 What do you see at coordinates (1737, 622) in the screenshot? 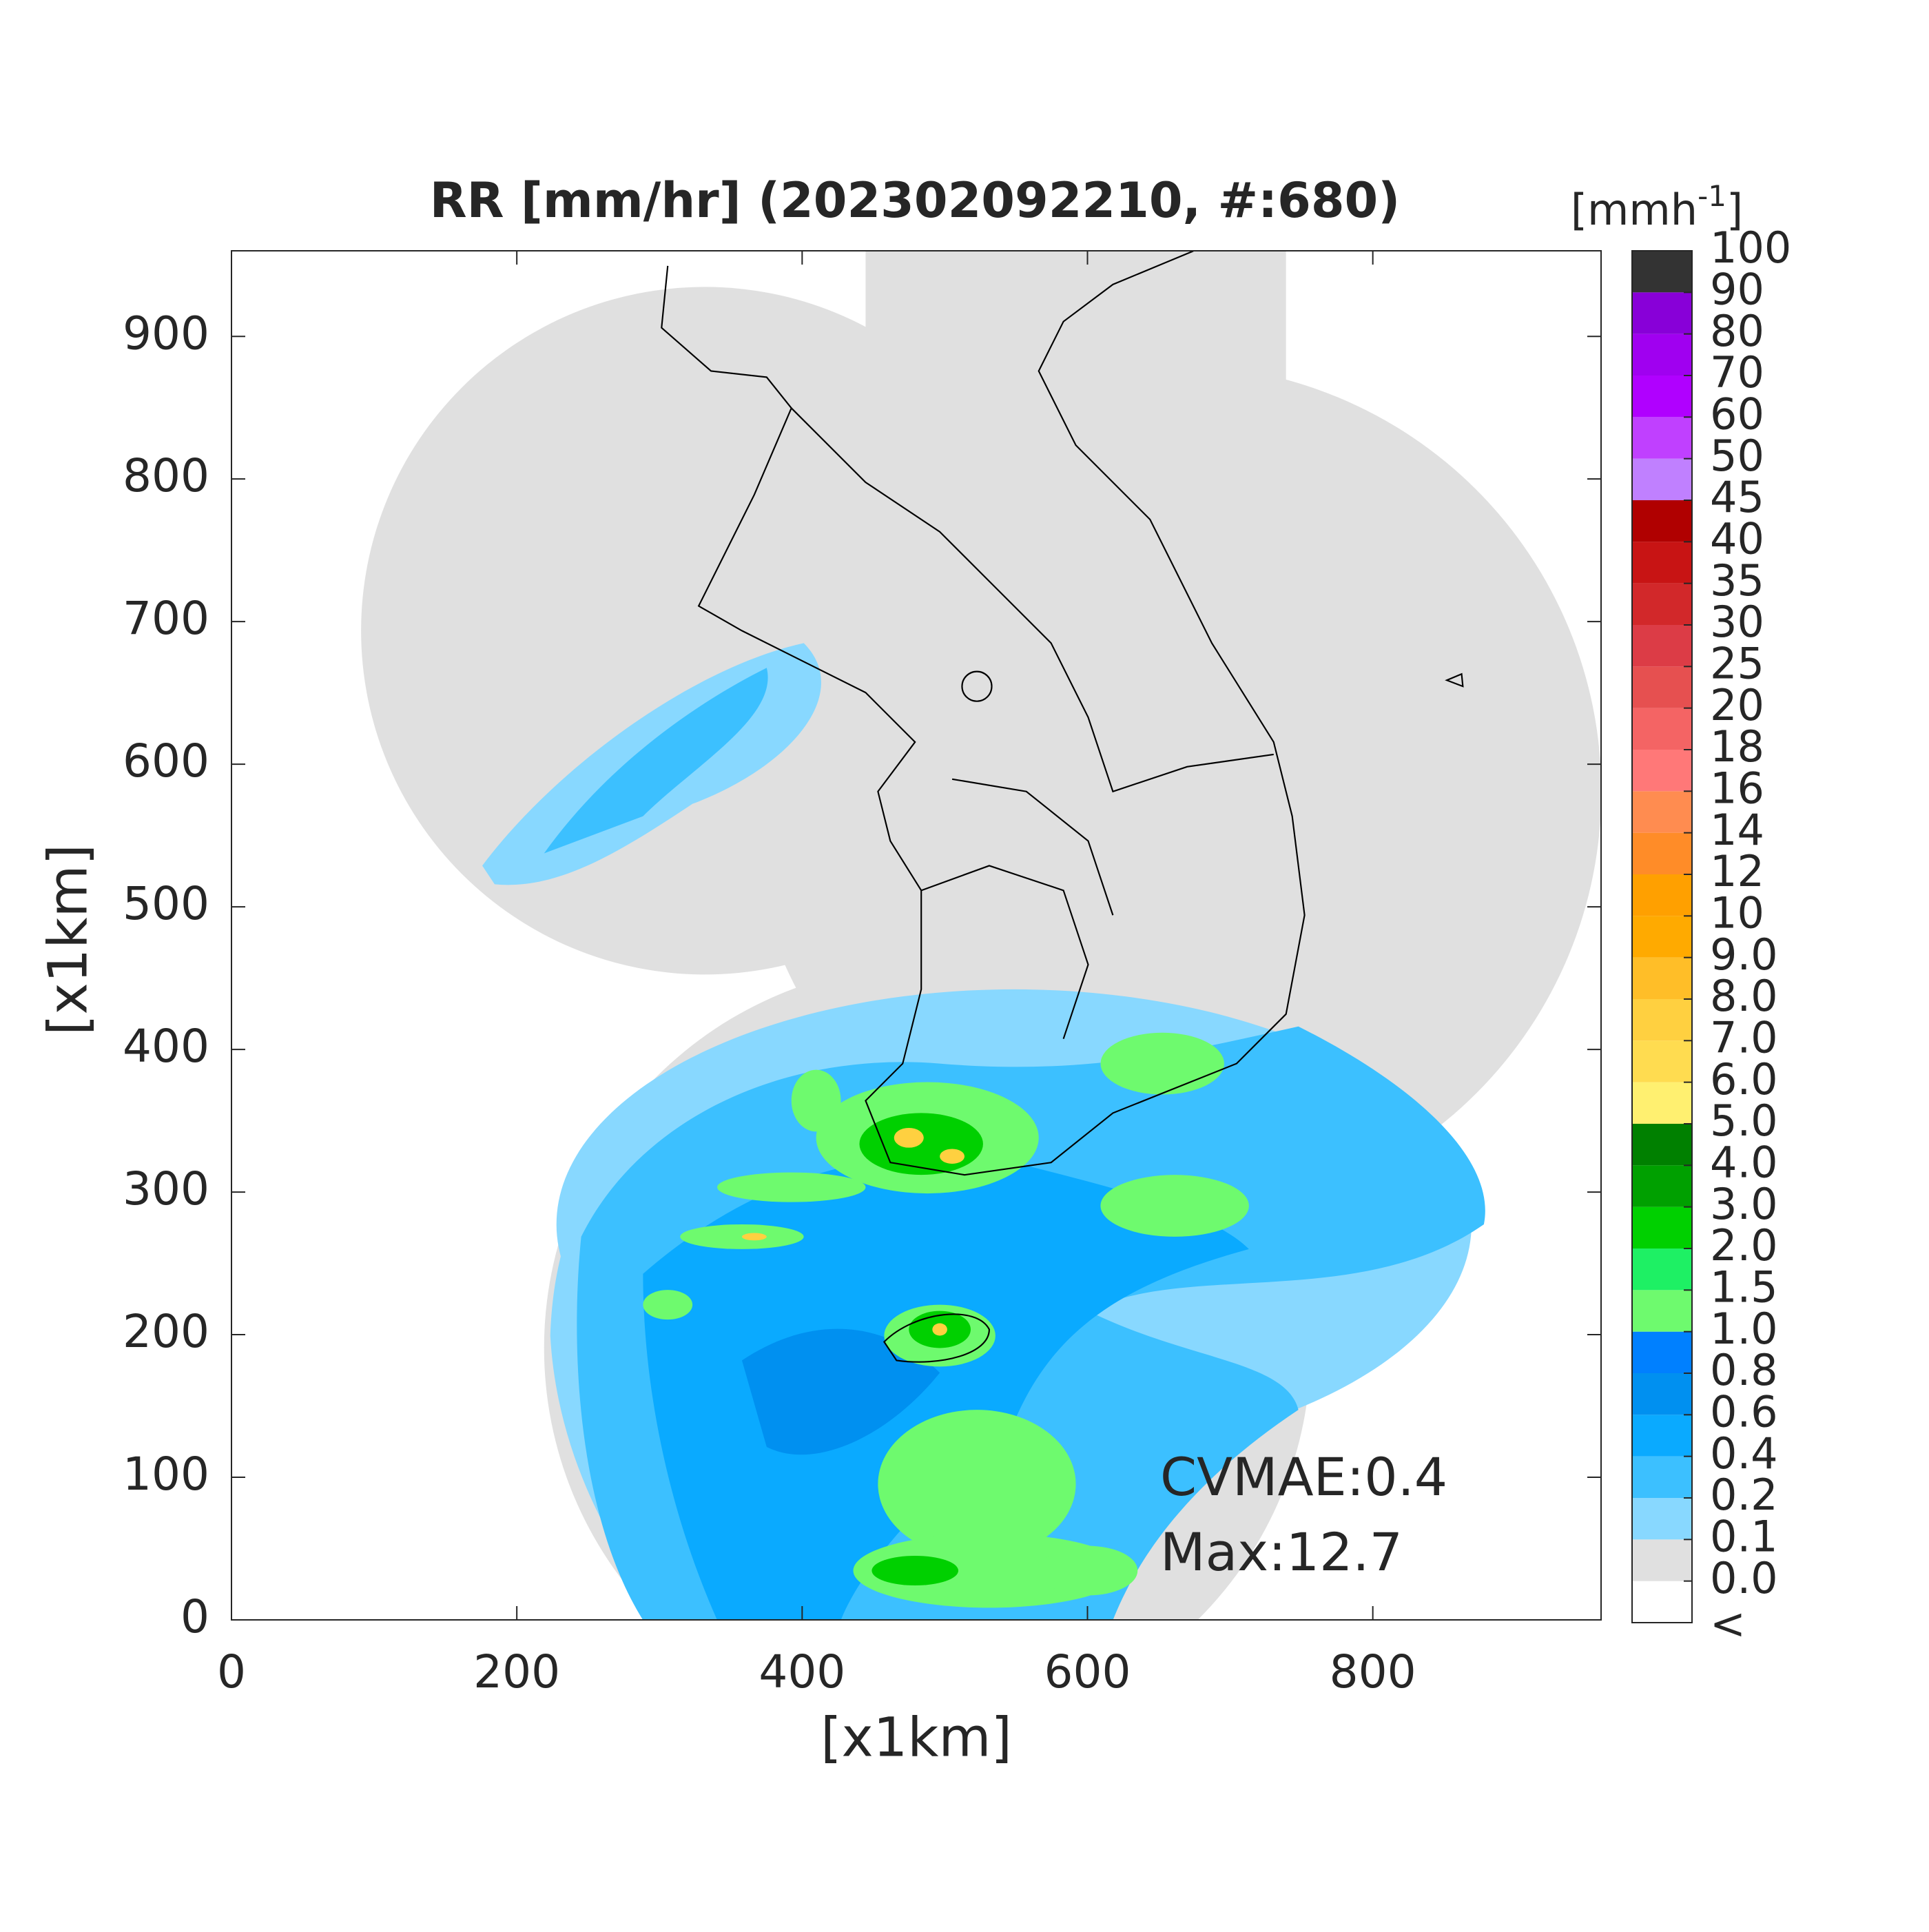
I see `colorbar-tick-label: 30` at bounding box center [1737, 622].